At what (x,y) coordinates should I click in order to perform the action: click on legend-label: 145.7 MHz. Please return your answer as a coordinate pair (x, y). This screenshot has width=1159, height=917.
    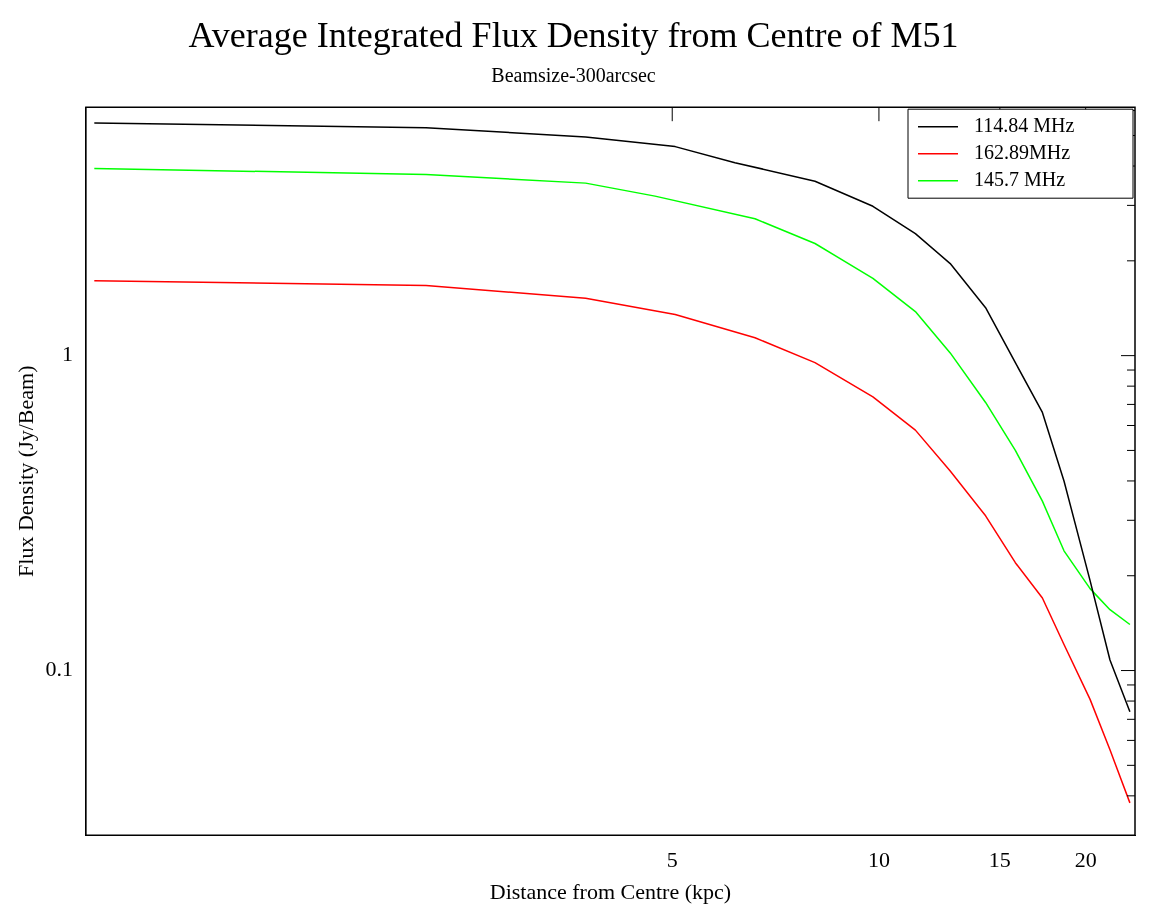
    Looking at the image, I should click on (1020, 178).